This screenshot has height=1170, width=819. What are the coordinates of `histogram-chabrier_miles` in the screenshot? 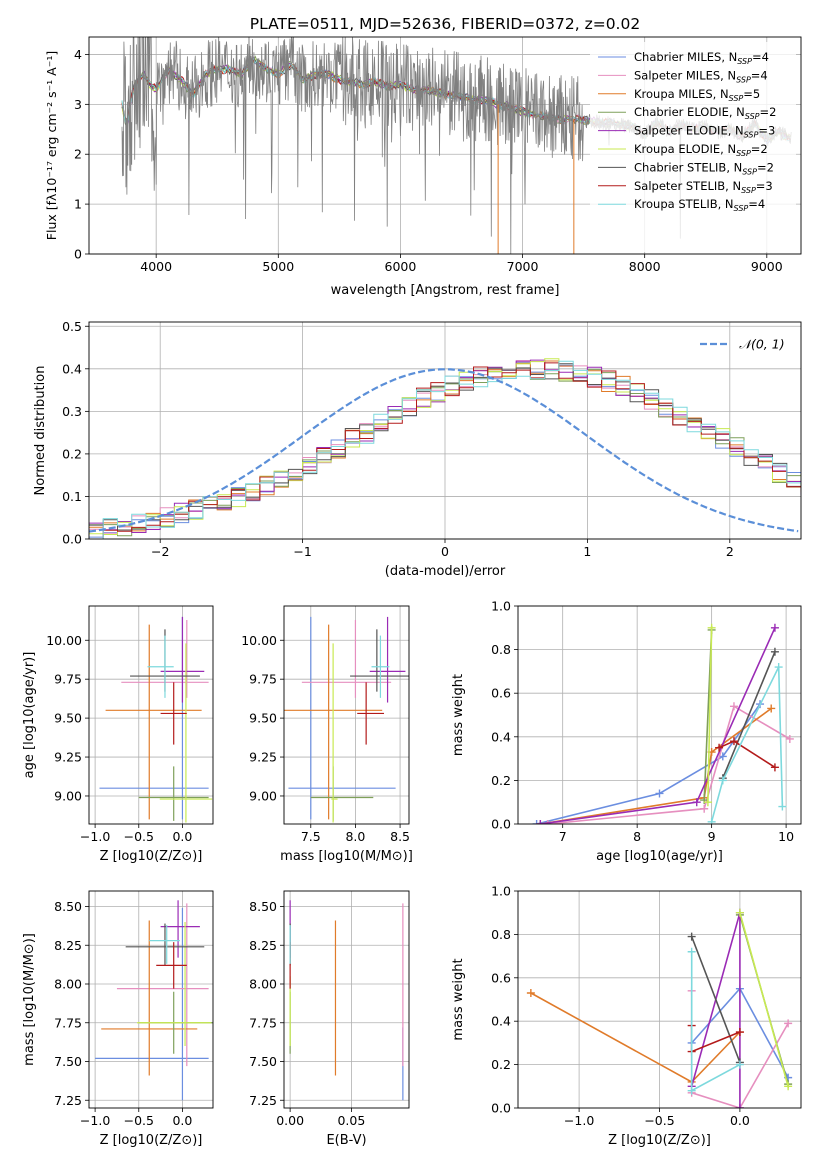 It's located at (445, 450).